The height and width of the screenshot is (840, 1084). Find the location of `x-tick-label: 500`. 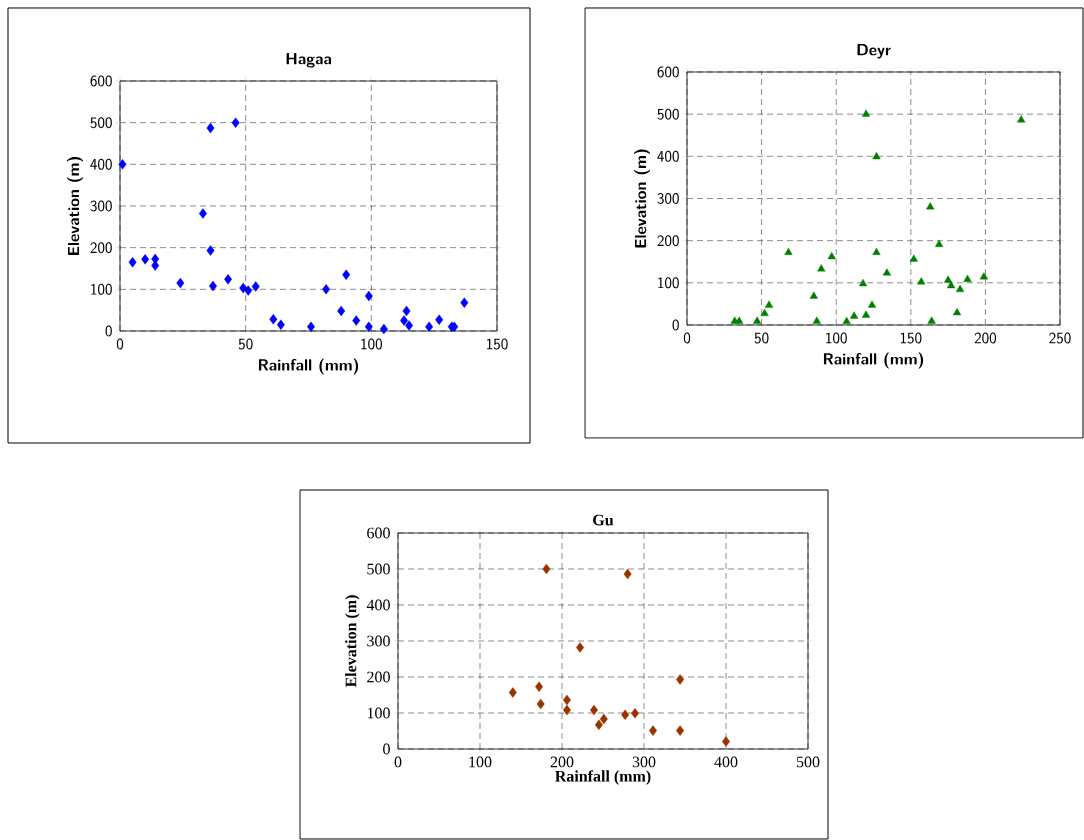

x-tick-label: 500 is located at coordinates (808, 762).